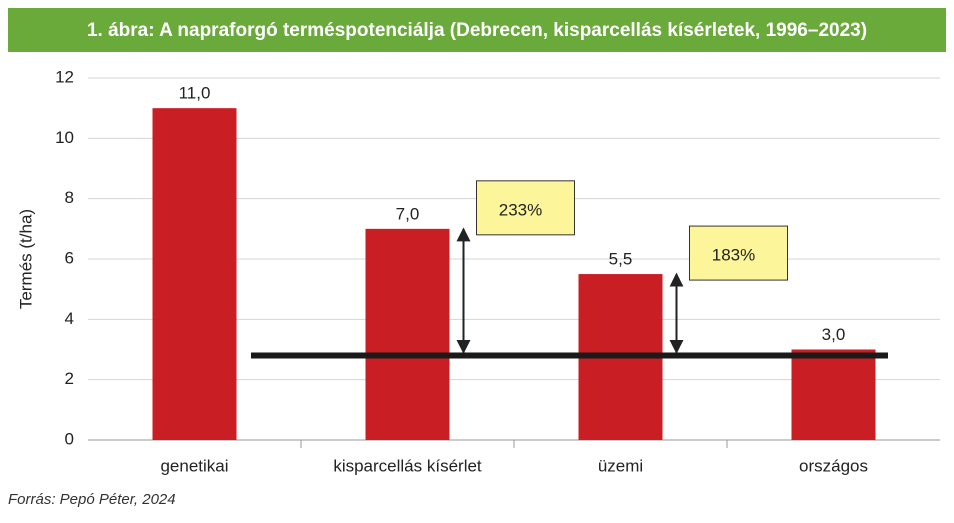 Image resolution: width=954 pixels, height=523 pixels. I want to click on y-tick-label: 2, so click(69, 378).